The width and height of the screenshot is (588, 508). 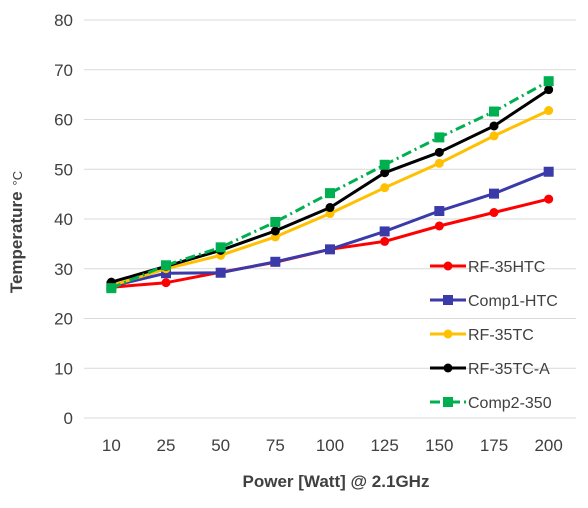 I want to click on x-tick-labels: 10 25 50 75 100 125 150 175 200, so click(x=332, y=445).